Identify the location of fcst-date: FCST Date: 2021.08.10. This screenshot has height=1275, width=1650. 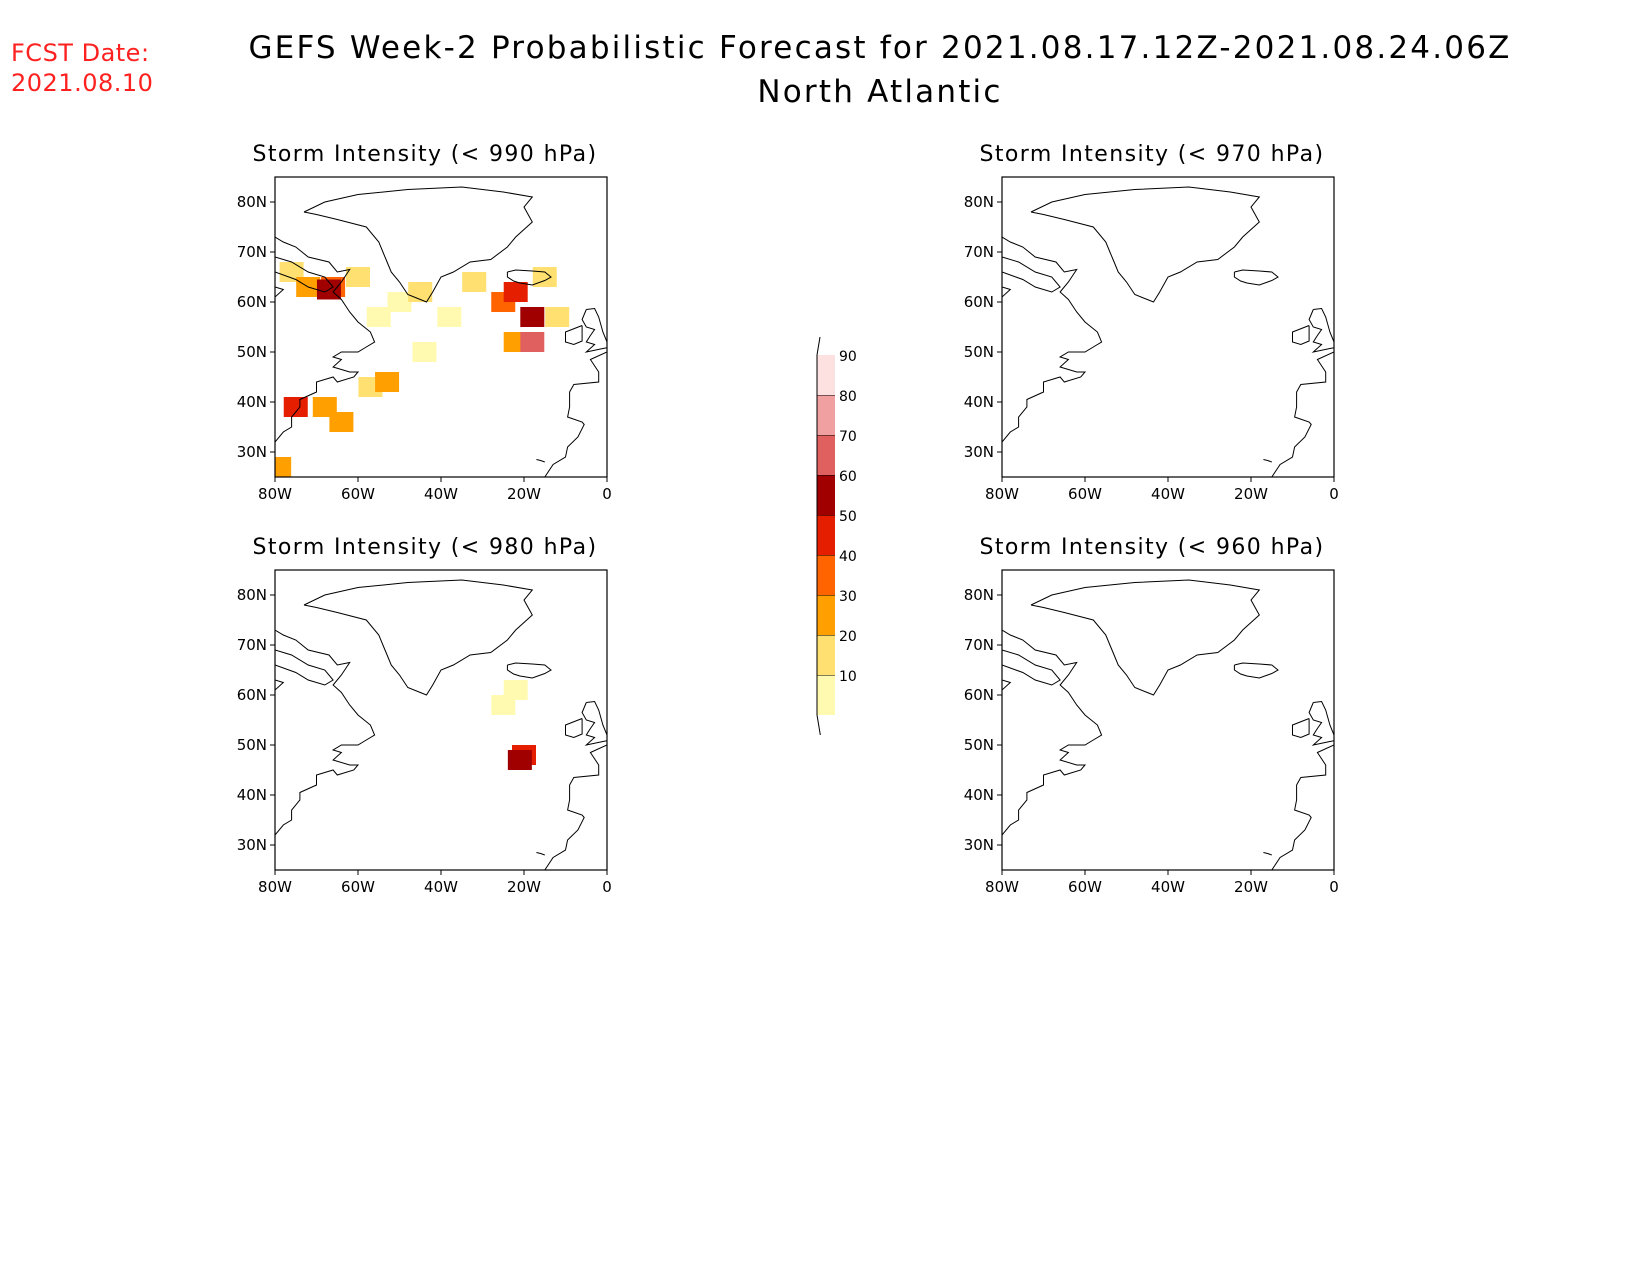
(82, 68).